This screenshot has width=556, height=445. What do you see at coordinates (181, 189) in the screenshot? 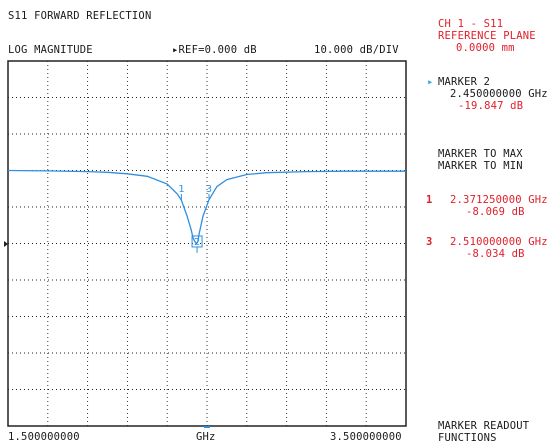
I see `marker-label: 1` at bounding box center [181, 189].